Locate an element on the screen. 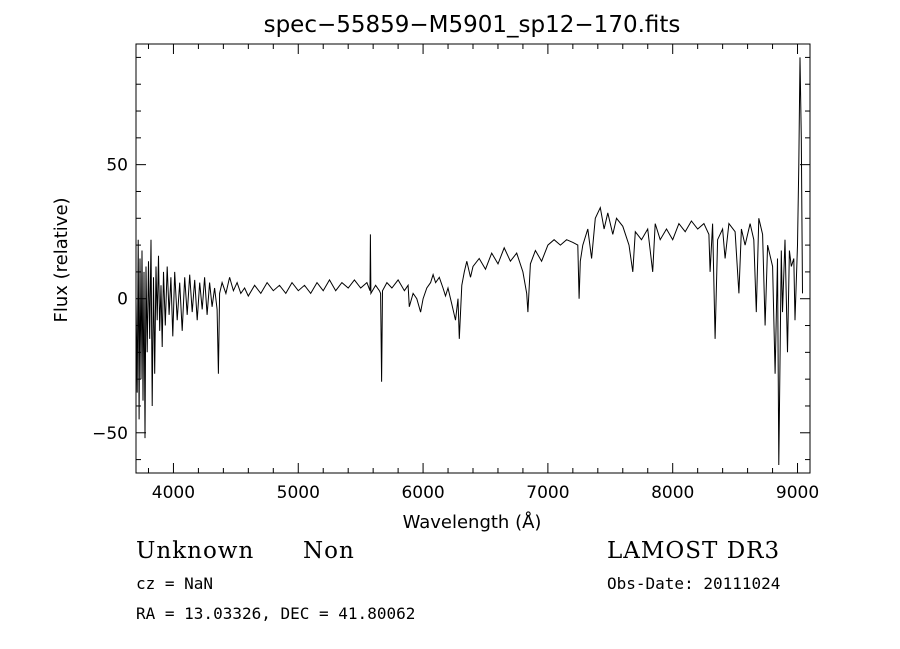 The width and height of the screenshot is (900, 649). survey-name: LAMOST DR3 is located at coordinates (694, 551).